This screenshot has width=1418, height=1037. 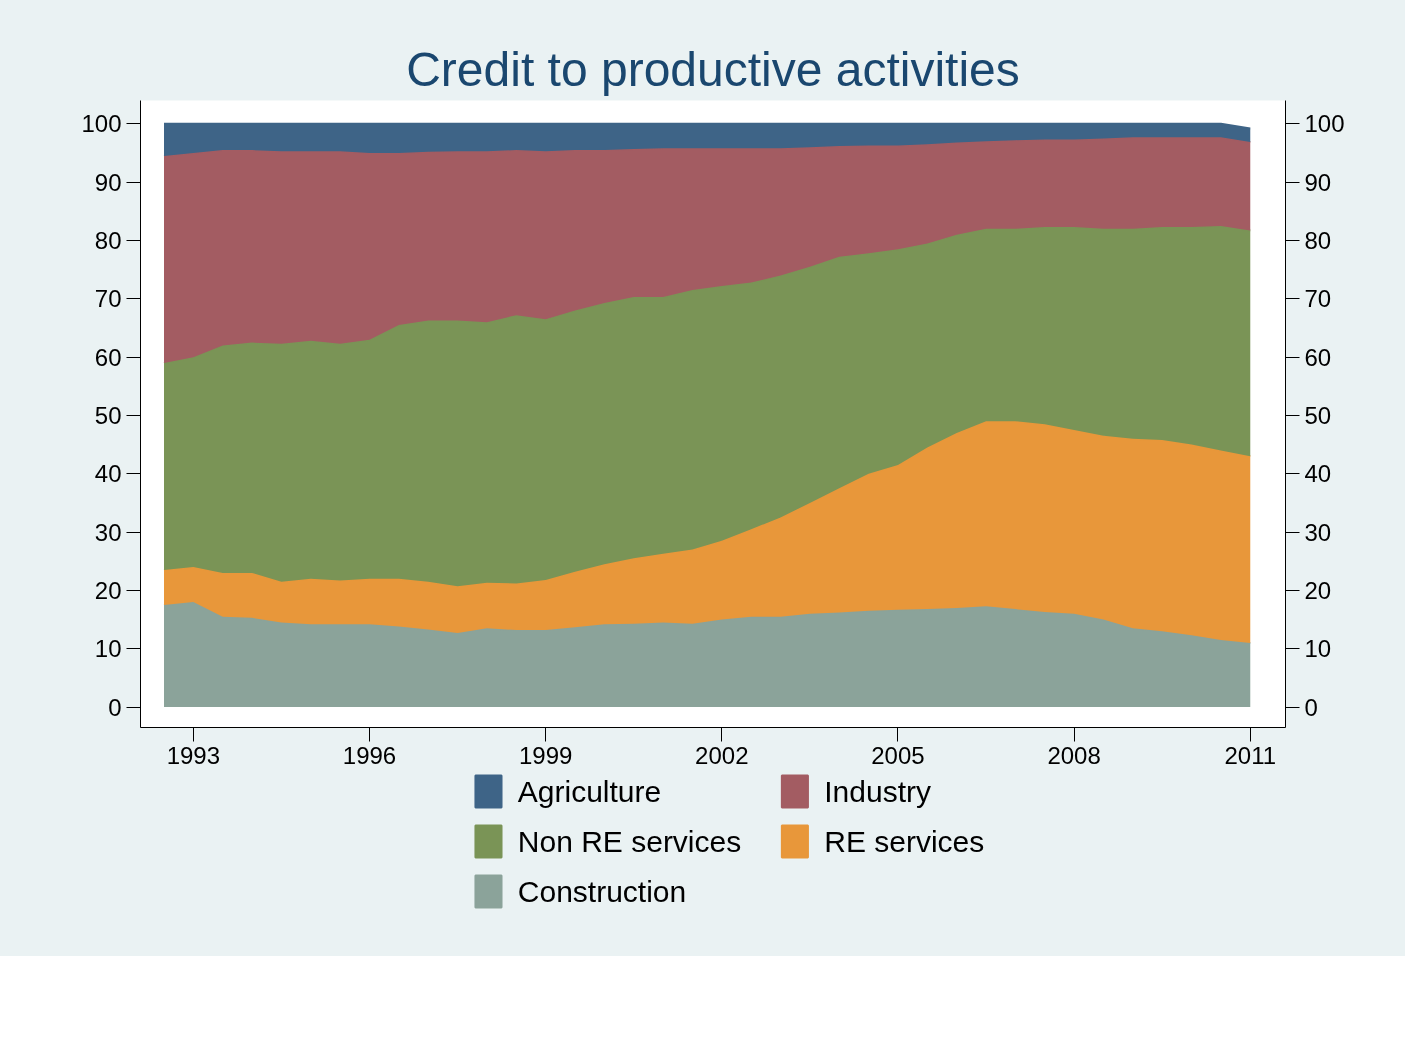 I want to click on y-tick-label: 30, so click(x=108, y=532).